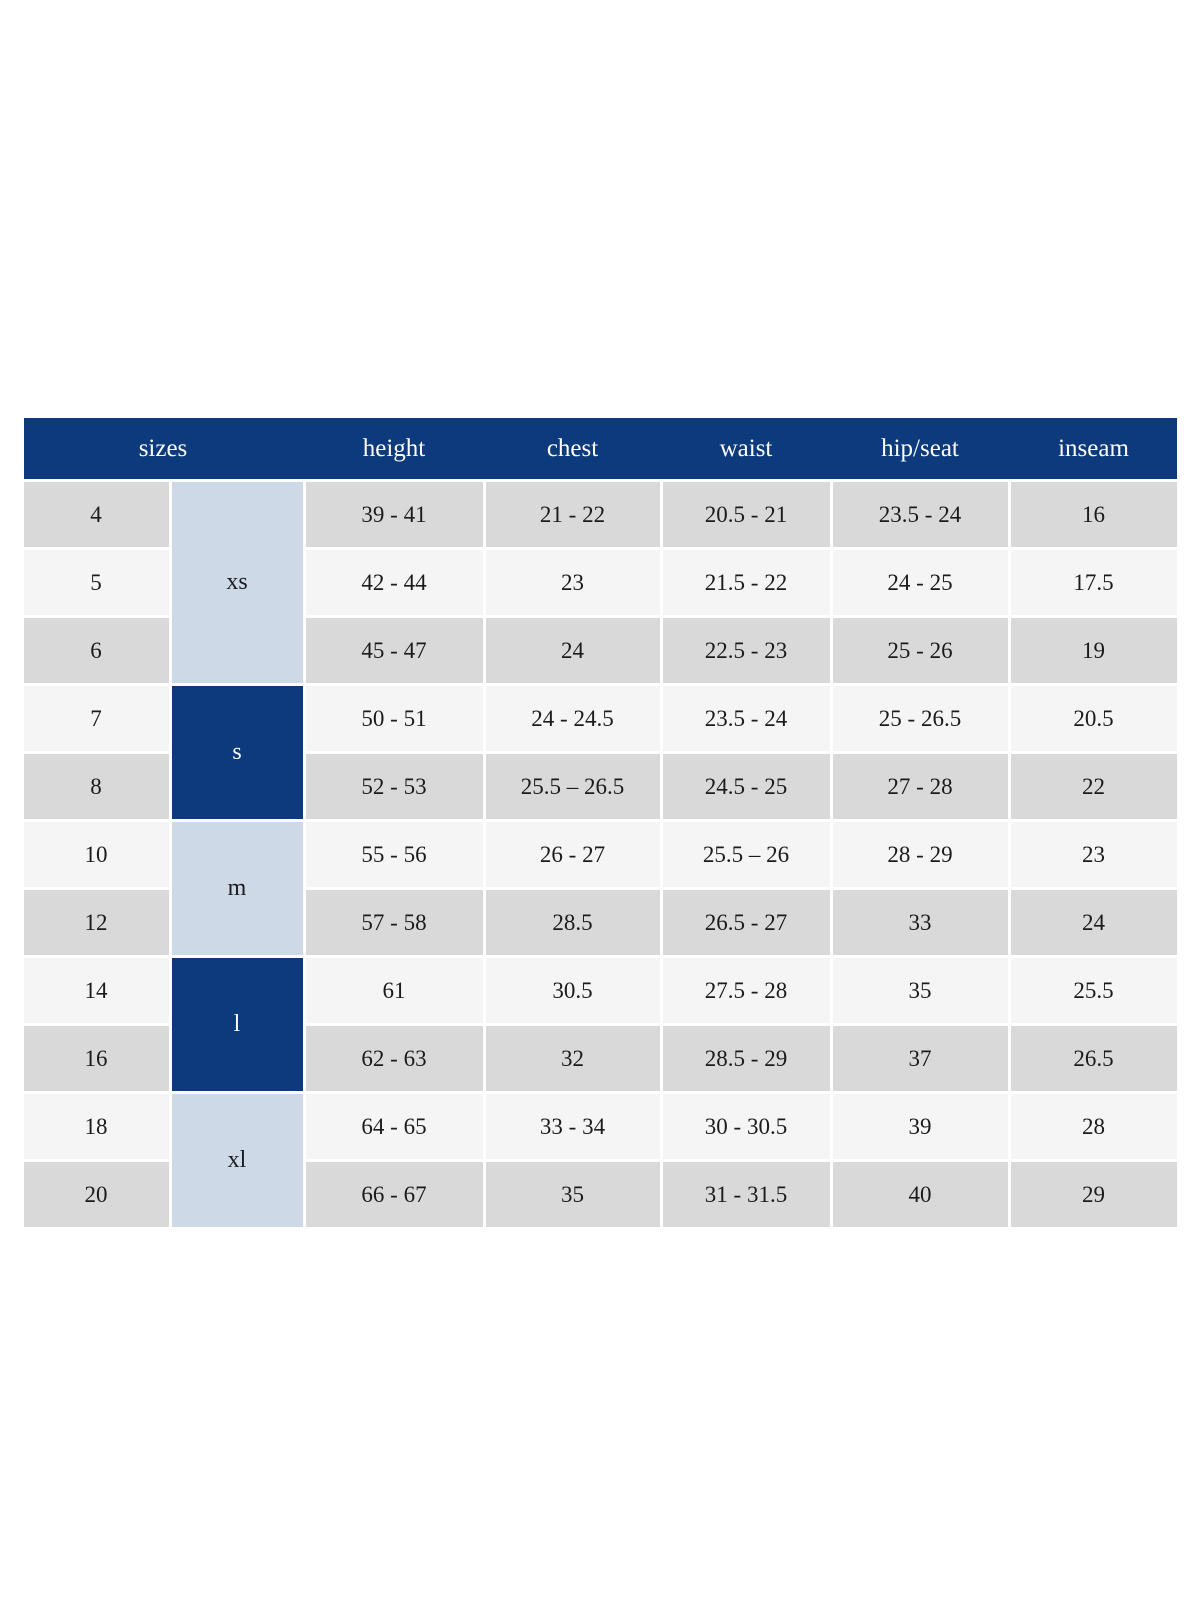 Image resolution: width=1200 pixels, height=1600 pixels. Describe the element at coordinates (920, 990) in the screenshot. I see `hip-seat-cell: 35` at that location.